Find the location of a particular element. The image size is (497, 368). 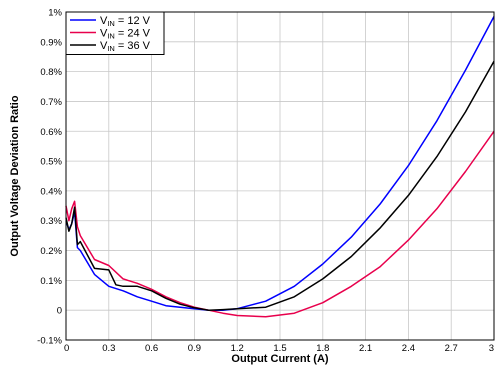

x-tick-label: 3 is located at coordinates (491, 348).